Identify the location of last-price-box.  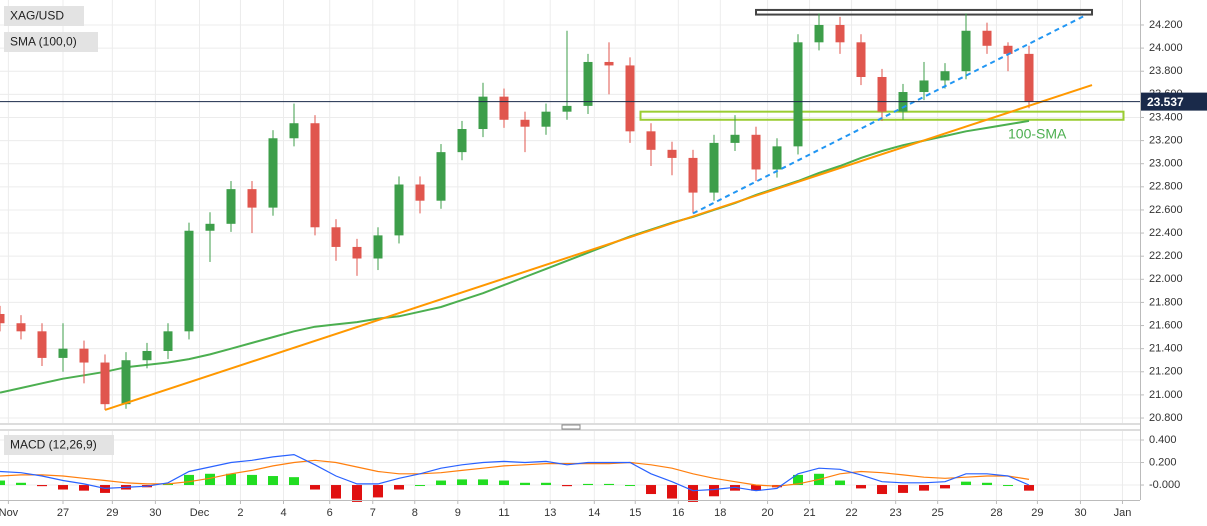
(1174, 101).